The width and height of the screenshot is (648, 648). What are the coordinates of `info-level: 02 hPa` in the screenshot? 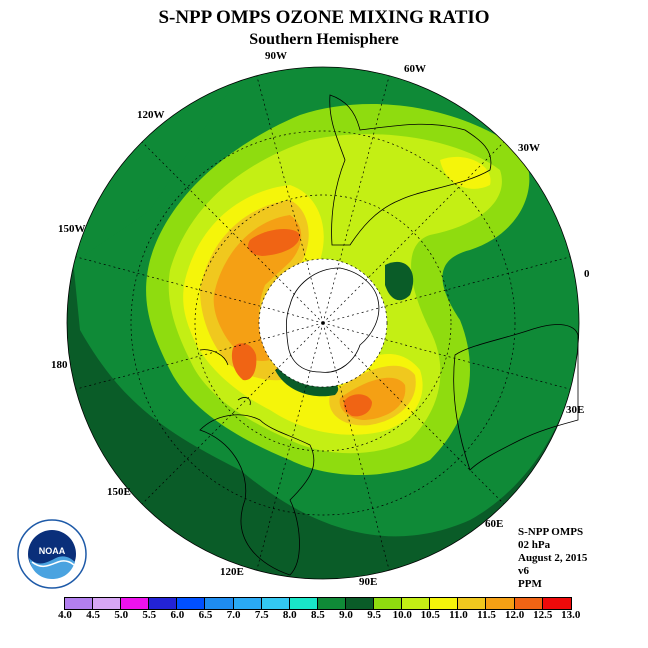 It's located at (534, 545).